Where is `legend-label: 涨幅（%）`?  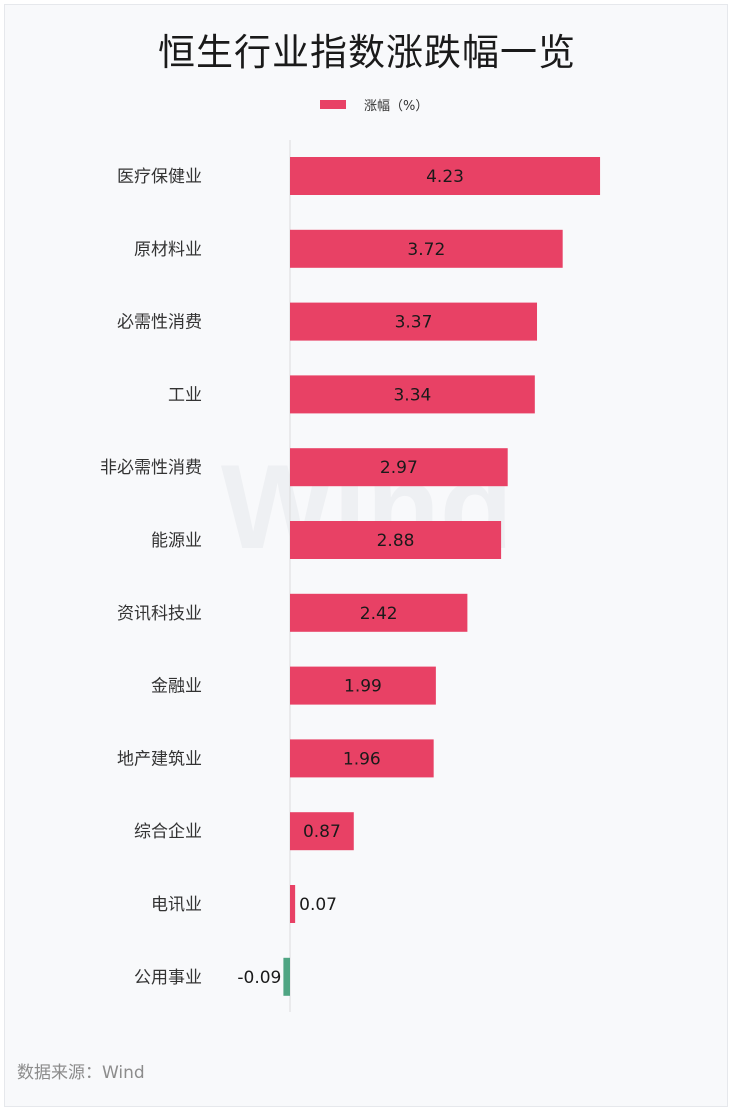
legend-label: 涨幅（%） is located at coordinates (396, 106).